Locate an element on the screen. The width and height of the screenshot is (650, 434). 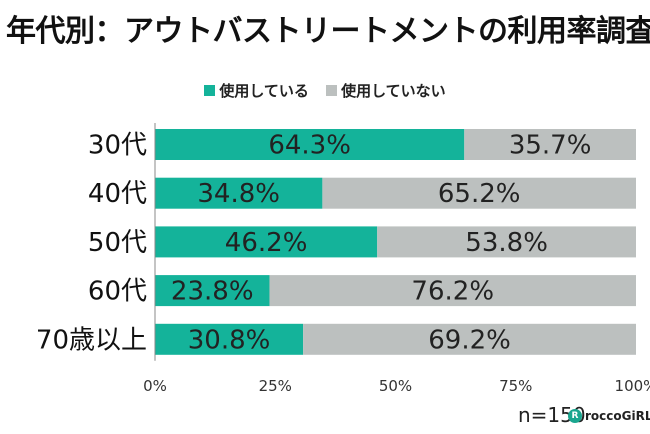
data-label: 69.2% is located at coordinates (469, 340).